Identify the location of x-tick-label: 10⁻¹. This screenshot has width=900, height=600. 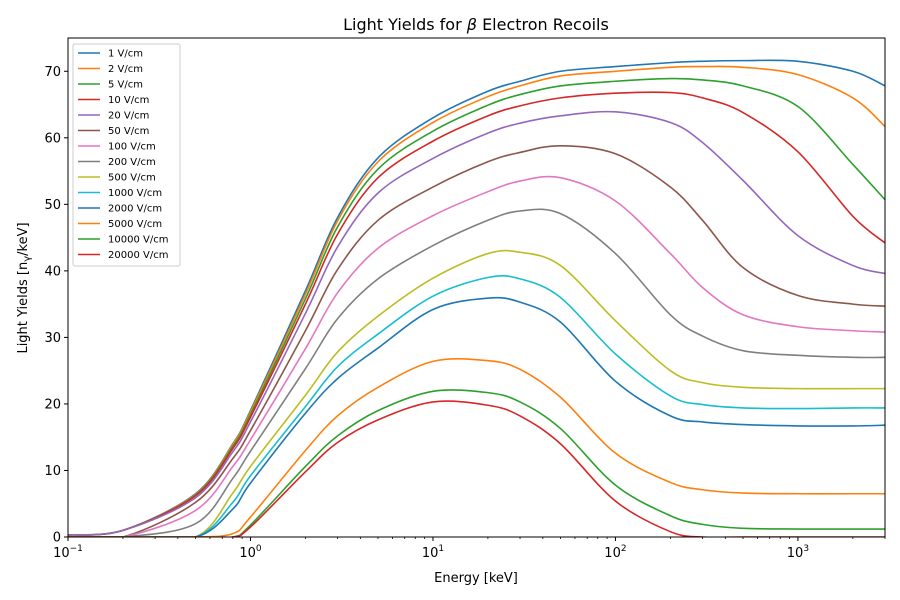
(68, 552).